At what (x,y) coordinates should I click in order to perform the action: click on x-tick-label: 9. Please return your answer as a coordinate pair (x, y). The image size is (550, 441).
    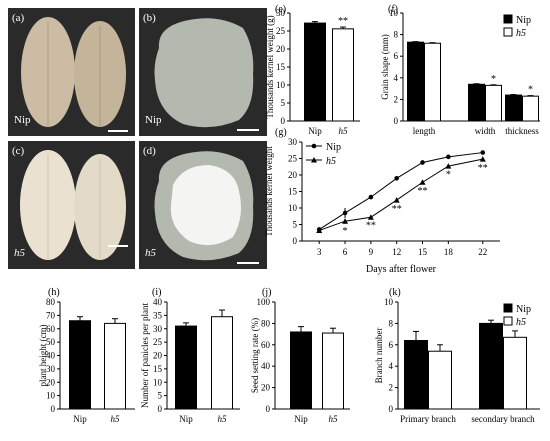
    Looking at the image, I should click on (371, 252).